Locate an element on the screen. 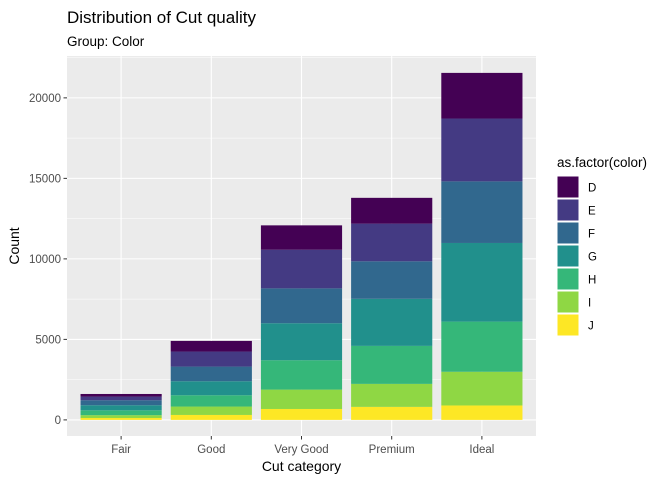 The height and width of the screenshot is (480, 672). legend-label: J is located at coordinates (591, 327).